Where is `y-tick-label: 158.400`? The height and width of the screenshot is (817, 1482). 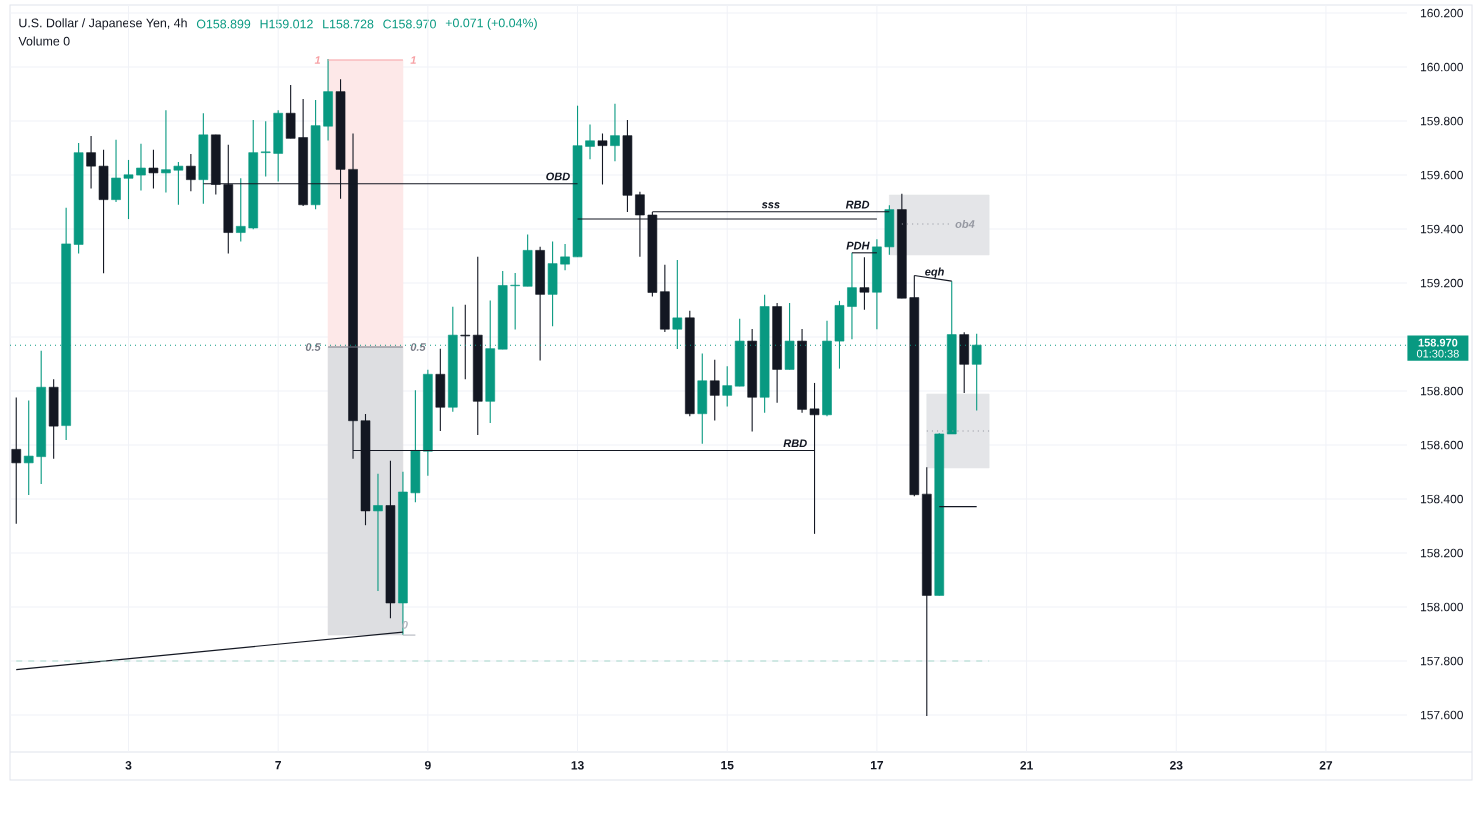 y-tick-label: 158.400 is located at coordinates (1441, 499).